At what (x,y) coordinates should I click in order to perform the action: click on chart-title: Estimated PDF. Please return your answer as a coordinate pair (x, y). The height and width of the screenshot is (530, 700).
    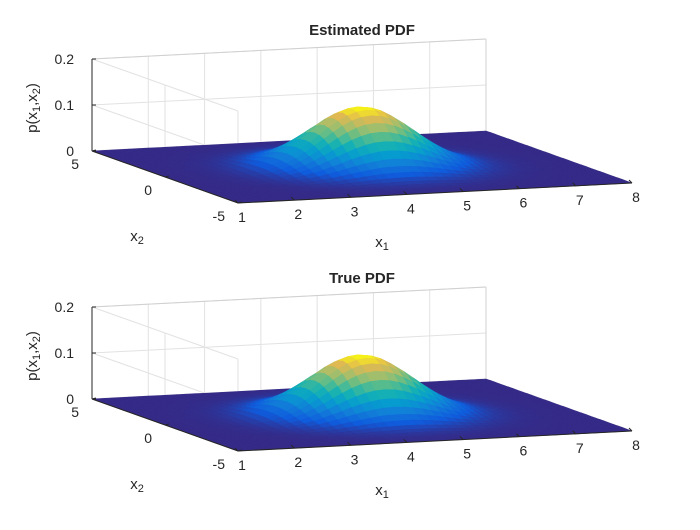
    Looking at the image, I should click on (362, 30).